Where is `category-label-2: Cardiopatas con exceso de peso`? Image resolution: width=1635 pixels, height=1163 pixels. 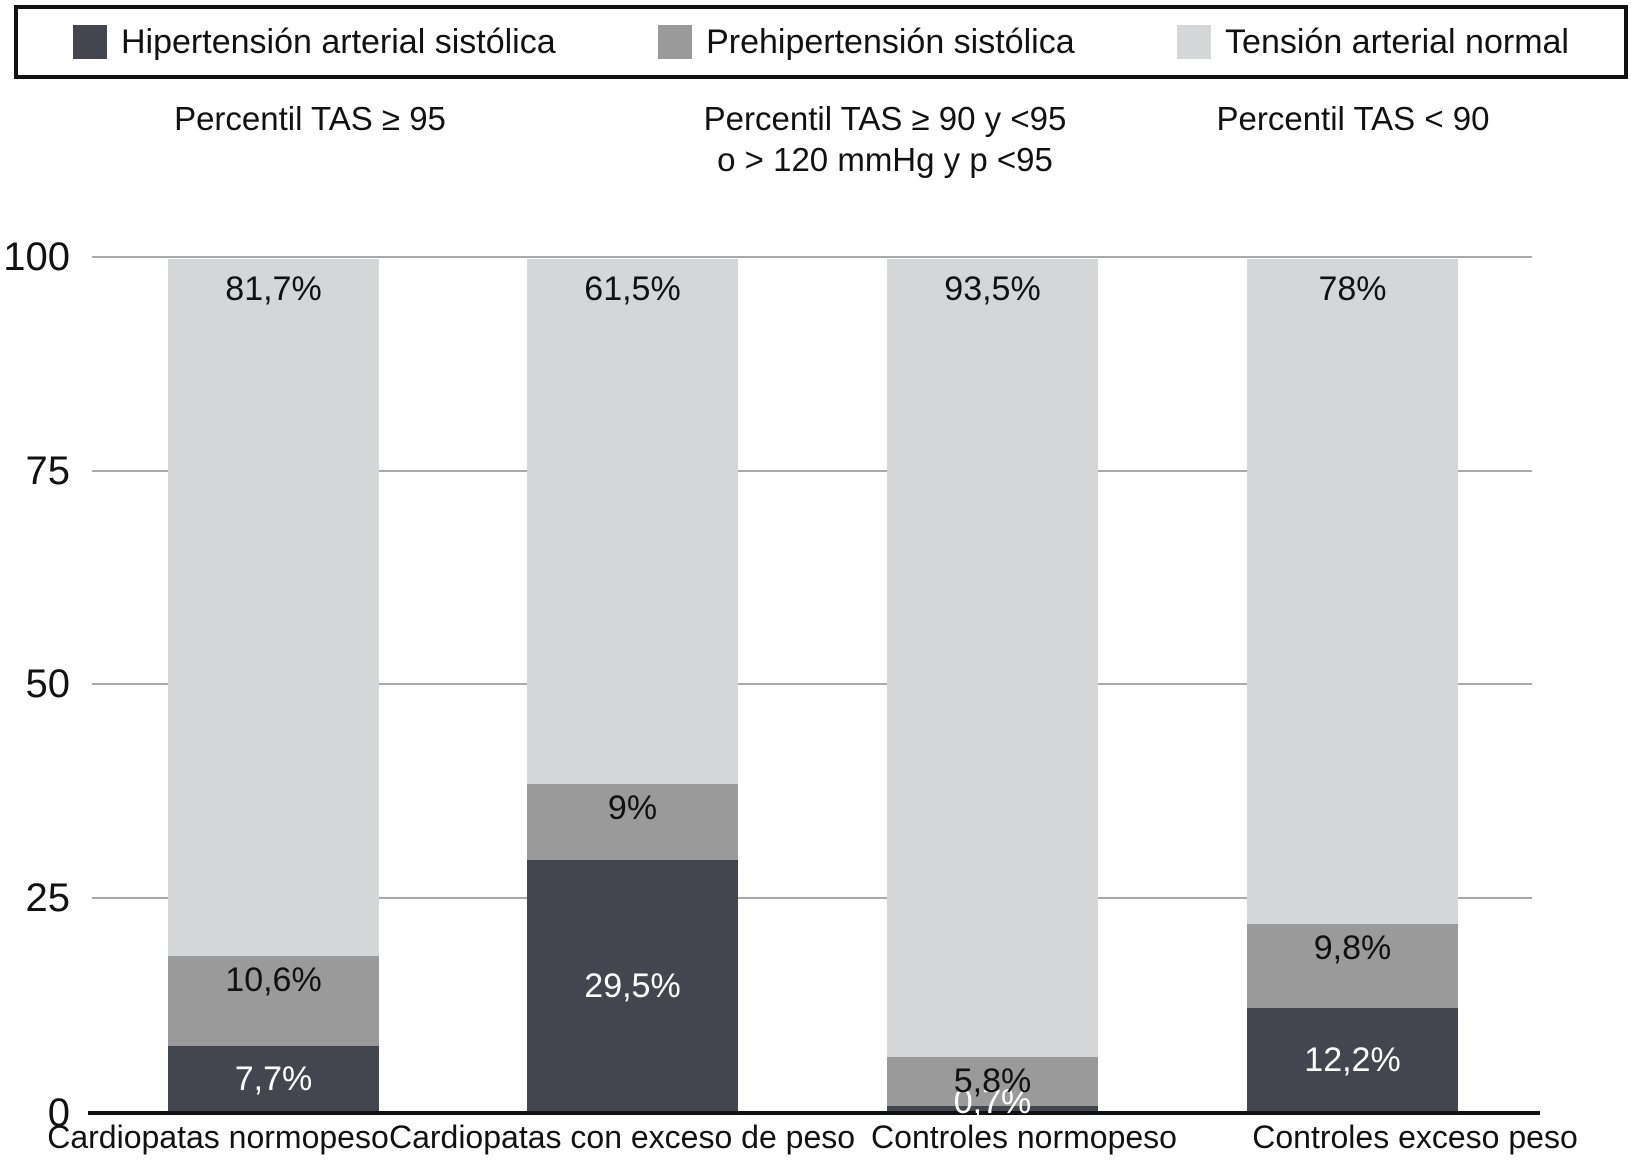 category-label-2: Cardiopatas con exceso de peso is located at coordinates (622, 1137).